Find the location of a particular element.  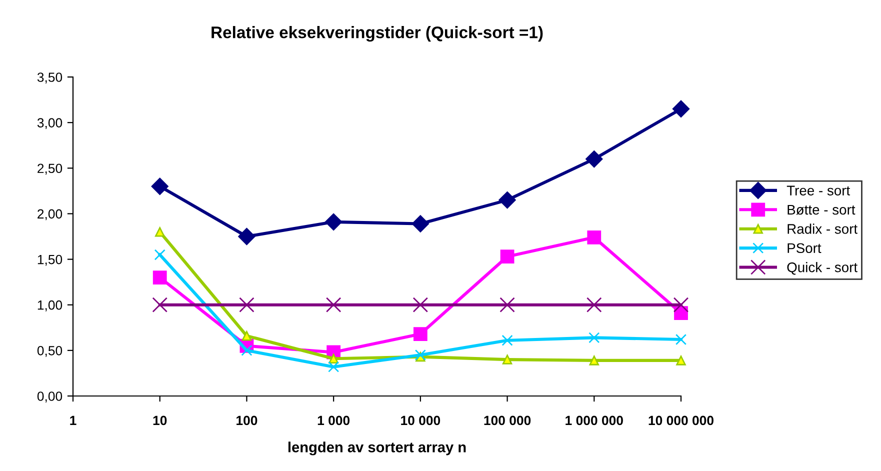

y-tick-label: 1,50 is located at coordinates (50, 260).